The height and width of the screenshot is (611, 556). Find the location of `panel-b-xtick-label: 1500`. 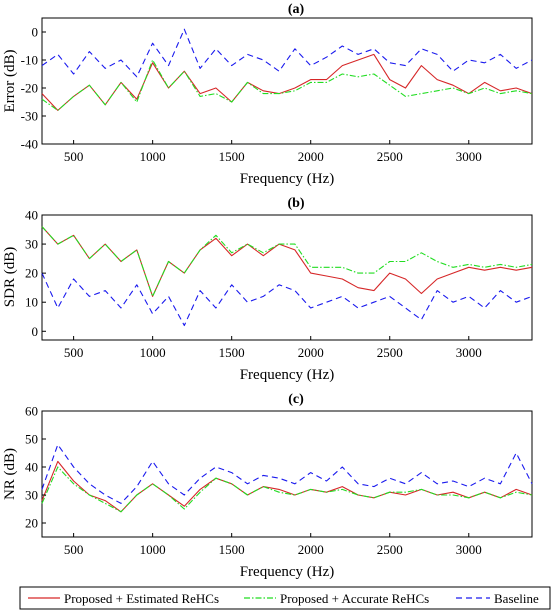

panel-b-xtick-label: 1500 is located at coordinates (232, 352).